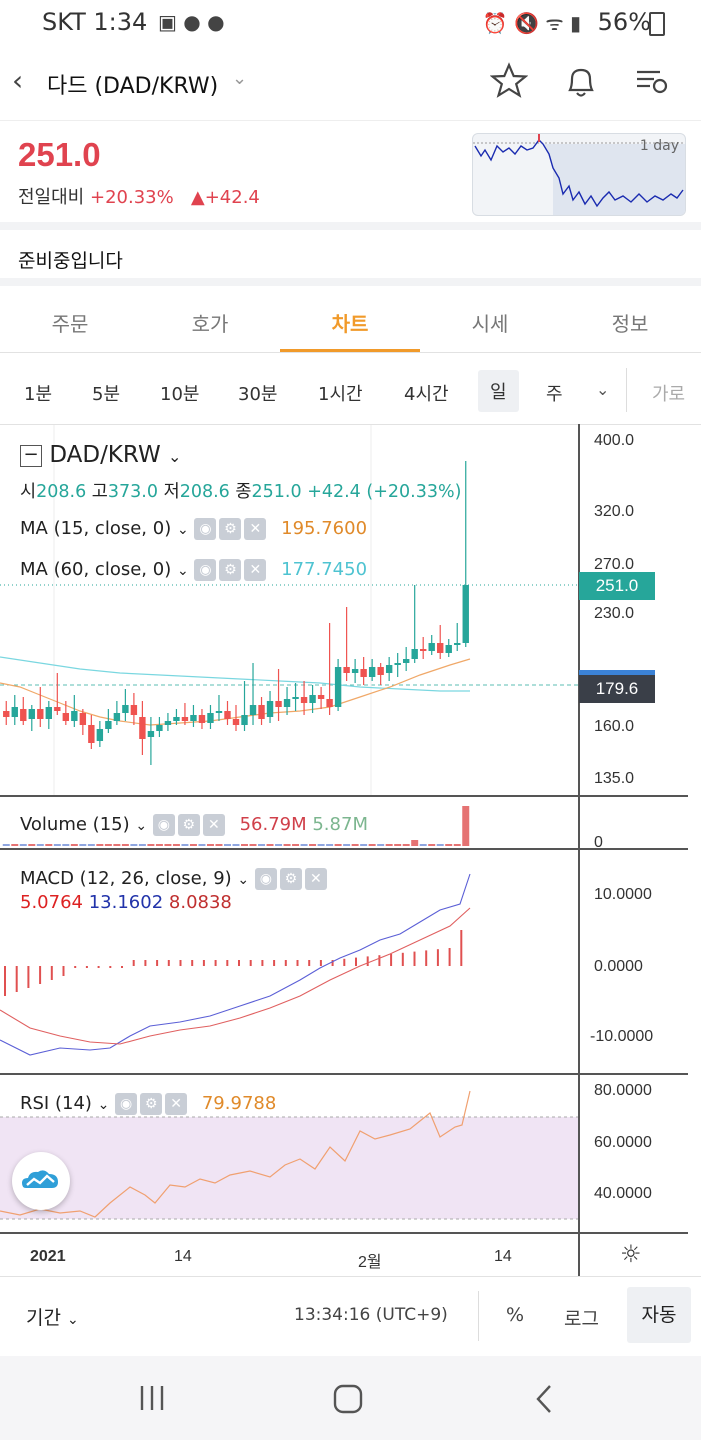 The image size is (701, 1440). I want to click on symbol-legend: − DAD/KRW ⌄, so click(100, 455).